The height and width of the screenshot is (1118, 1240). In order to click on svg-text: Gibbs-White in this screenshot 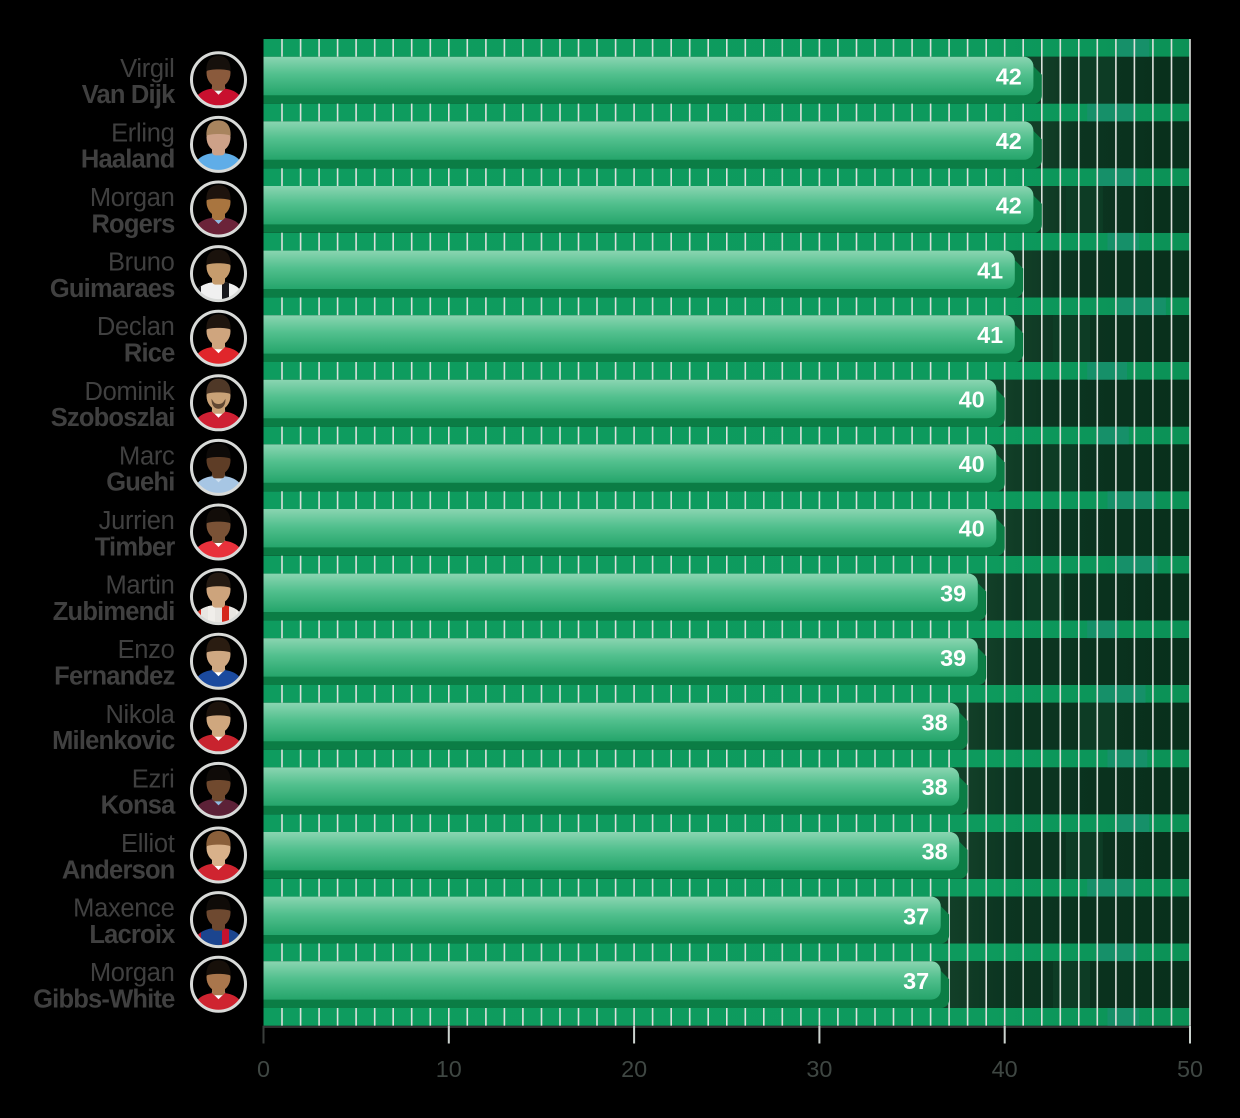, I will do `click(104, 1000)`.